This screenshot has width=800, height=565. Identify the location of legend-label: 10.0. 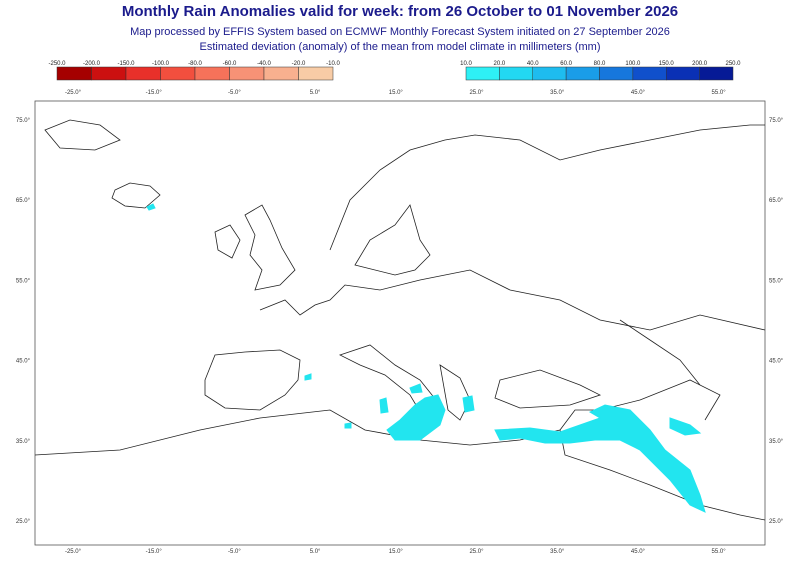
(466, 64).